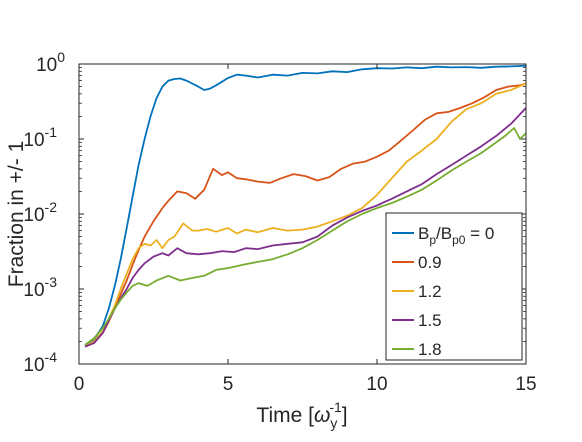 Image resolution: width=582 pixels, height=442 pixels. What do you see at coordinates (228, 384) in the screenshot?
I see `x-tick-label: 5` at bounding box center [228, 384].